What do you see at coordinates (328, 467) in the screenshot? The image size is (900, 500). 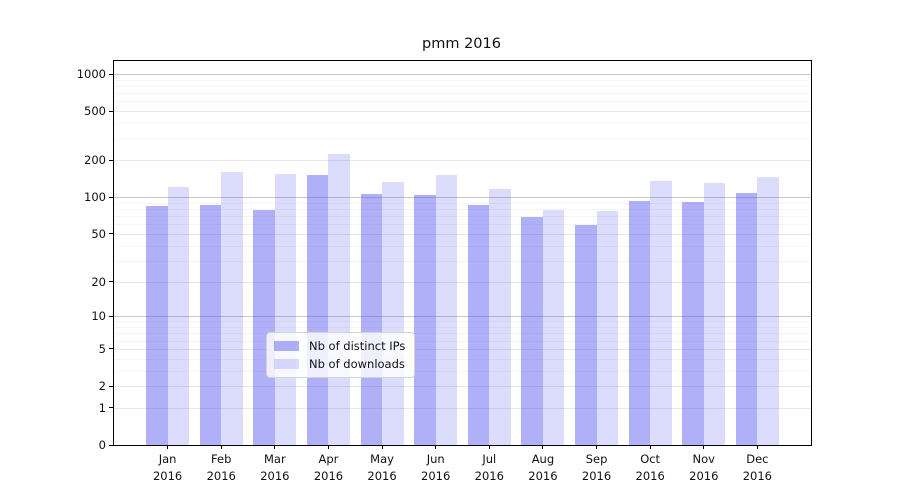 I see `x-tick-label: Apr 2016` at bounding box center [328, 467].